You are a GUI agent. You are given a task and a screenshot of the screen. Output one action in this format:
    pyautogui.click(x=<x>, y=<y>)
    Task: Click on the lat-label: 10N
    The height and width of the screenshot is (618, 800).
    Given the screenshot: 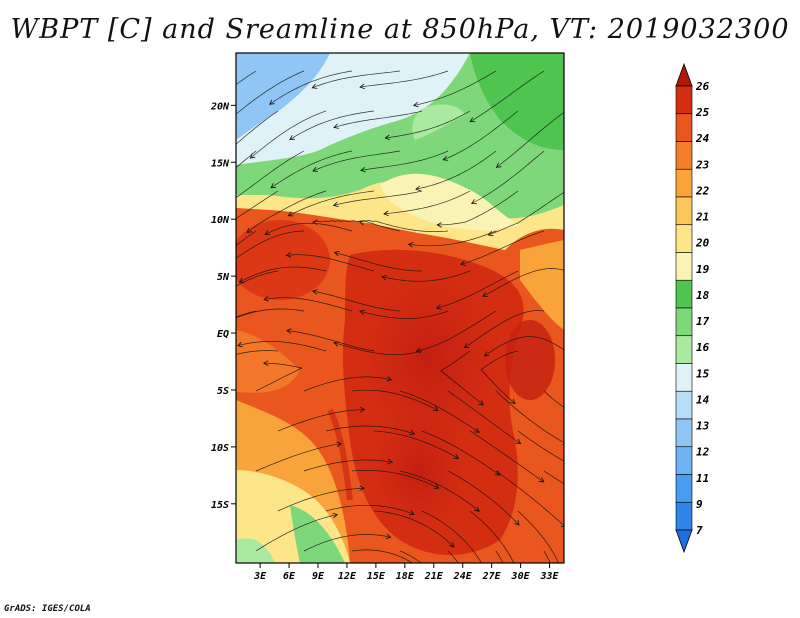 What is the action you would take?
    pyautogui.click(x=220, y=220)
    